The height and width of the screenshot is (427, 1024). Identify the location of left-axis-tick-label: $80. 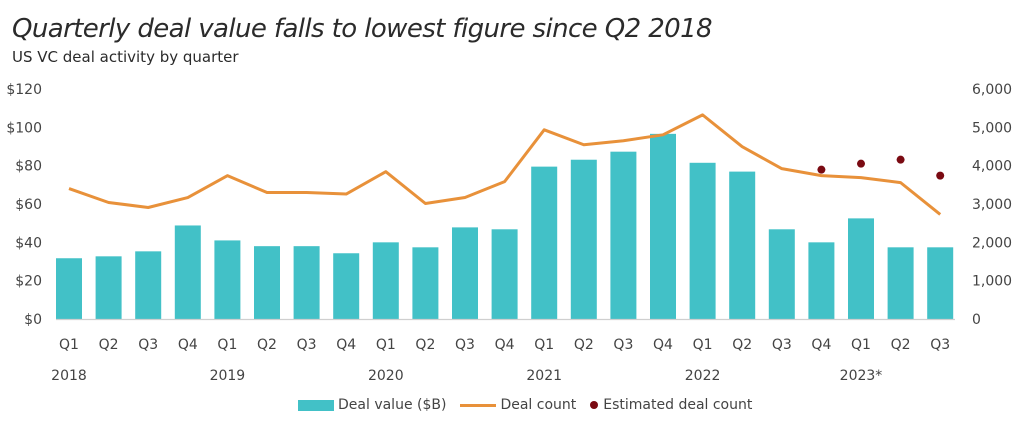
(28, 167).